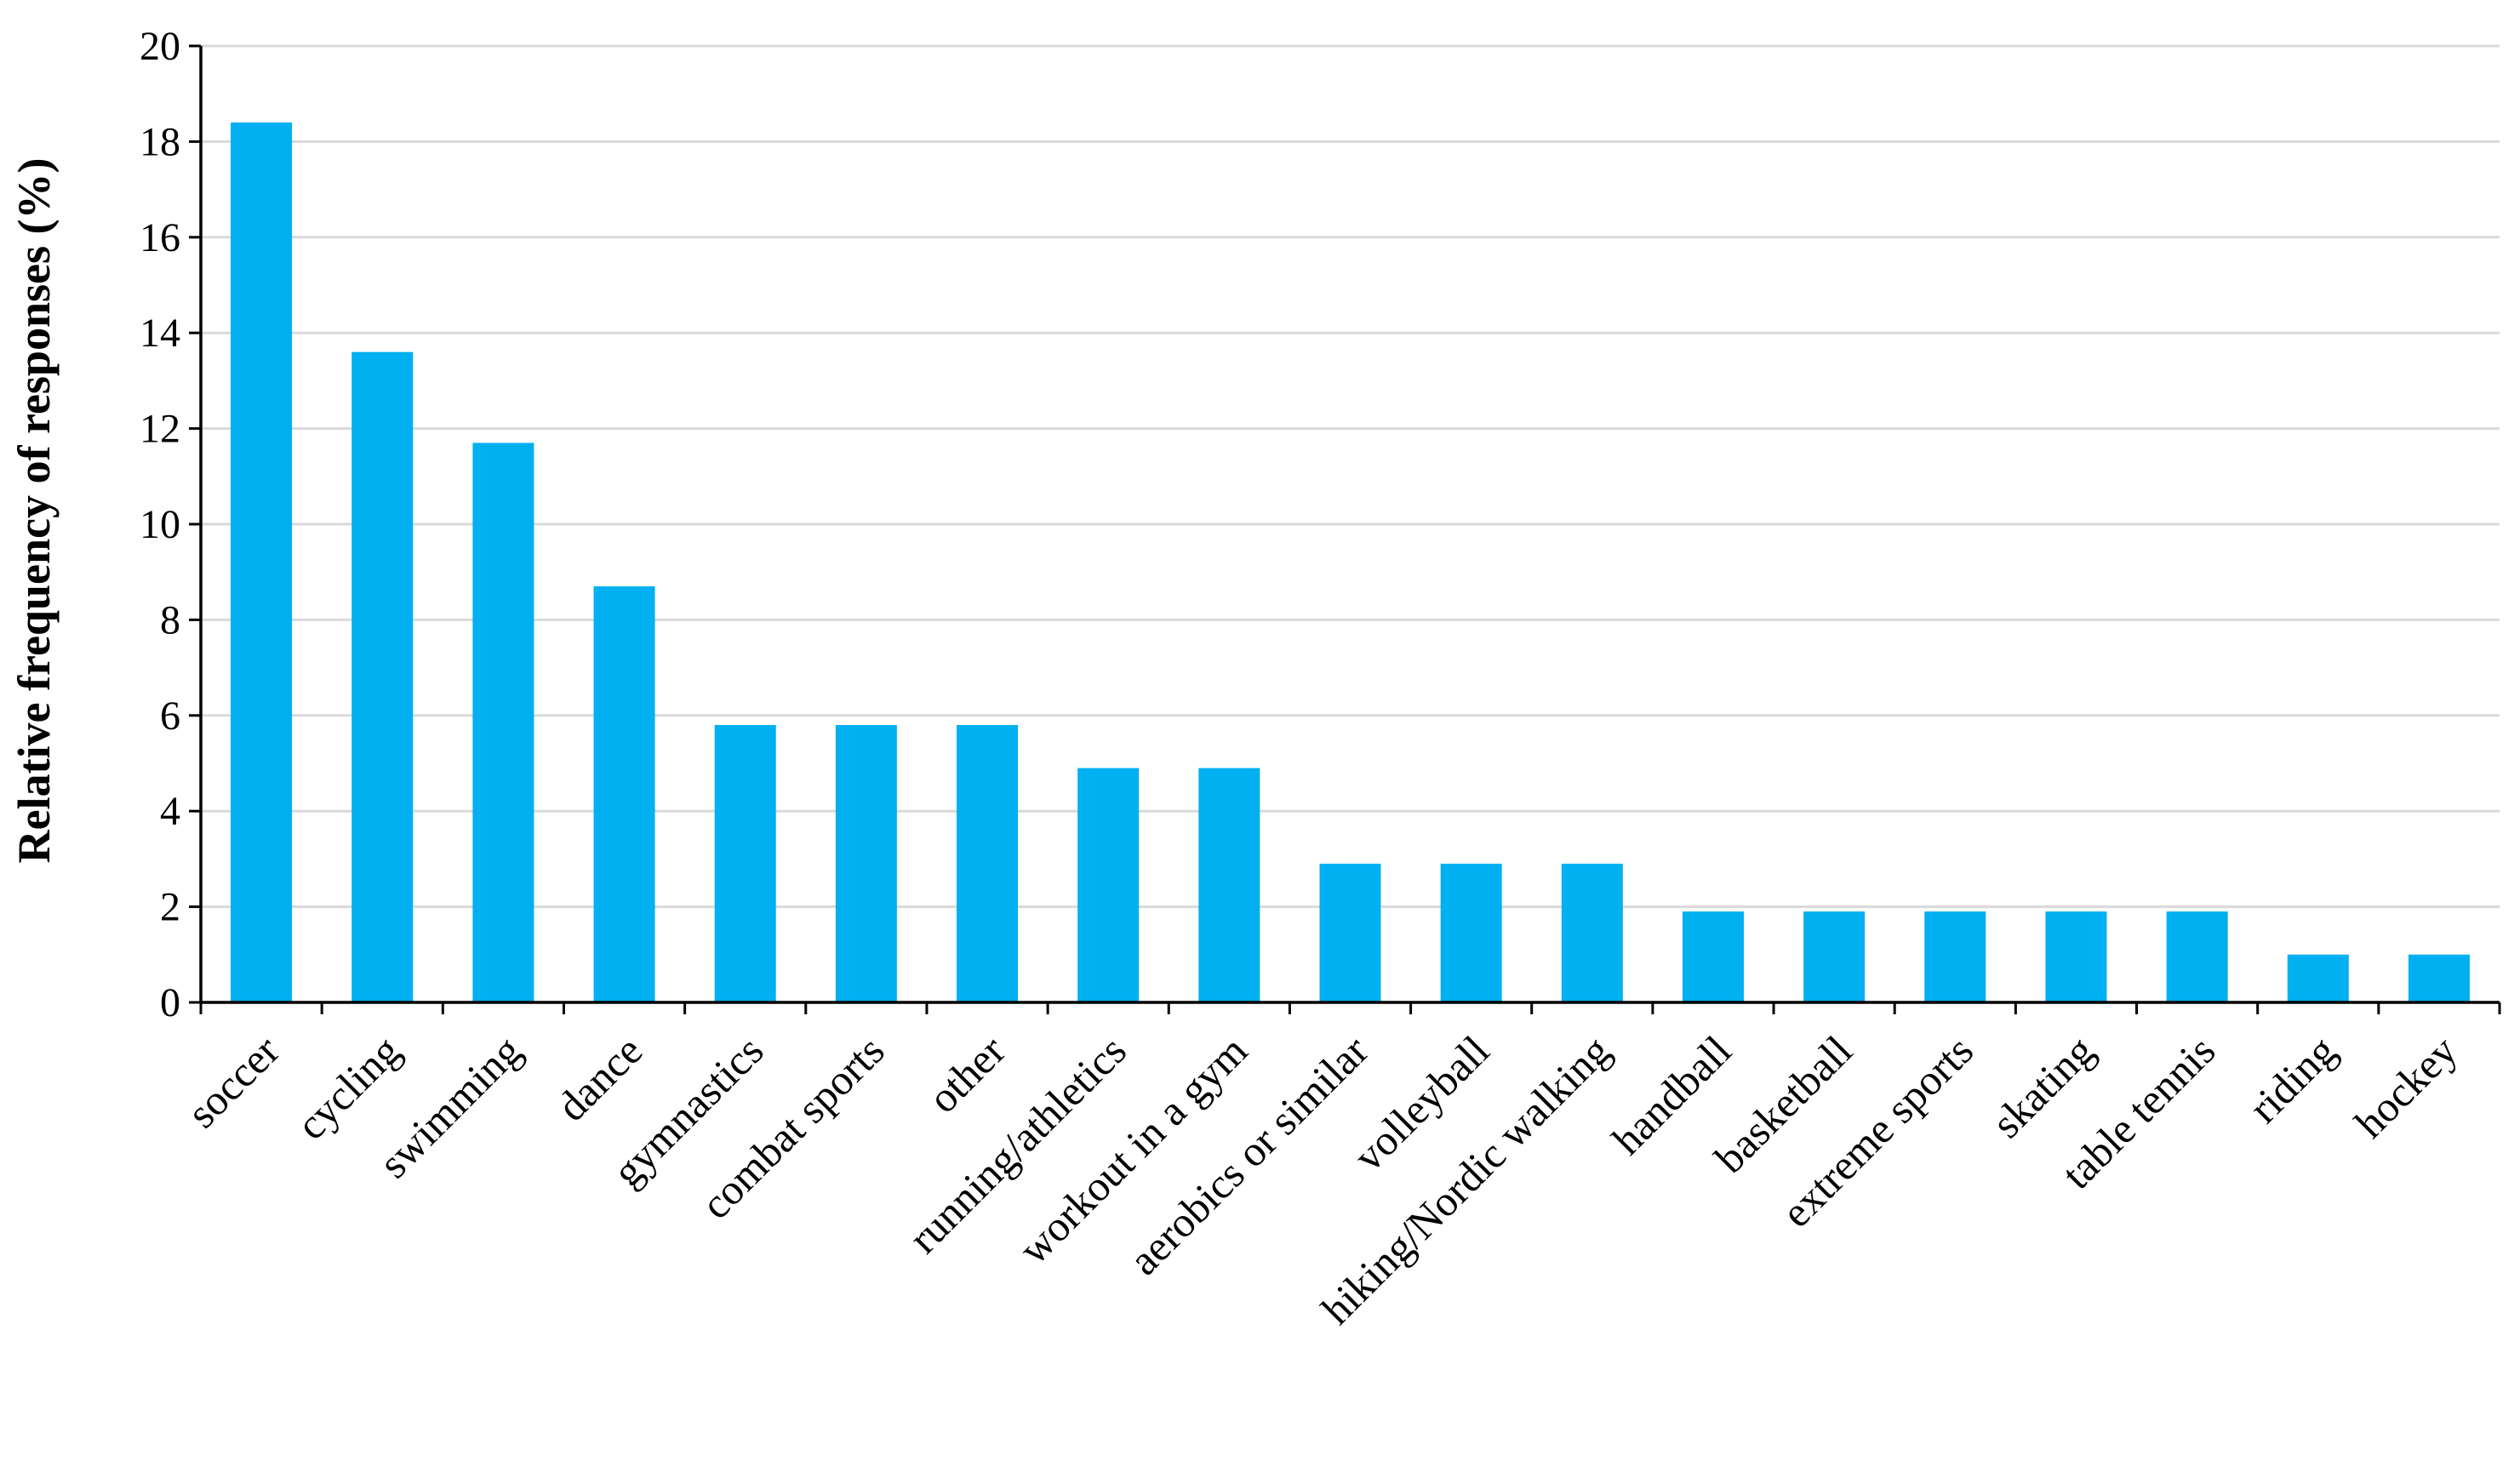 The width and height of the screenshot is (2520, 1467). Describe the element at coordinates (160, 429) in the screenshot. I see `y-tick-label: 12` at that location.